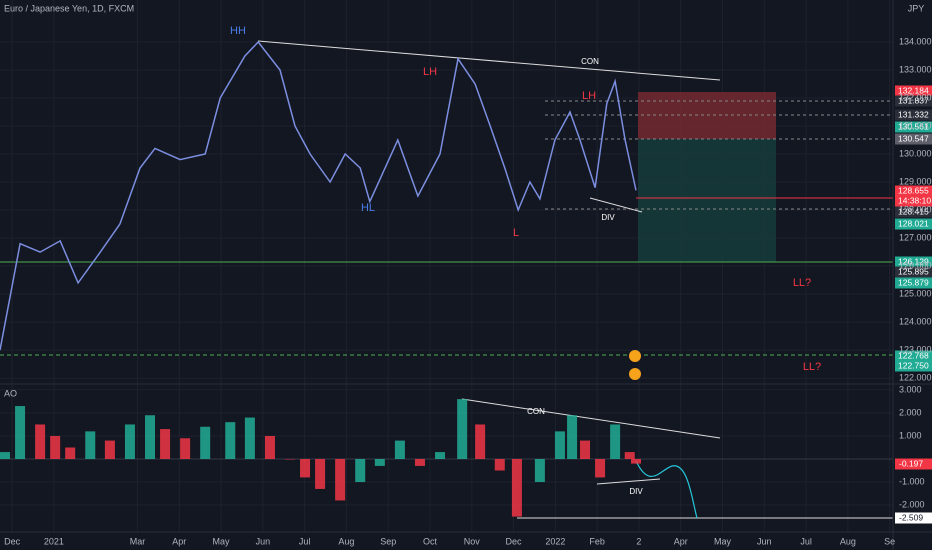 This screenshot has width=932, height=550. Describe the element at coordinates (666, 489) in the screenshot. I see `ao-projection` at that location.